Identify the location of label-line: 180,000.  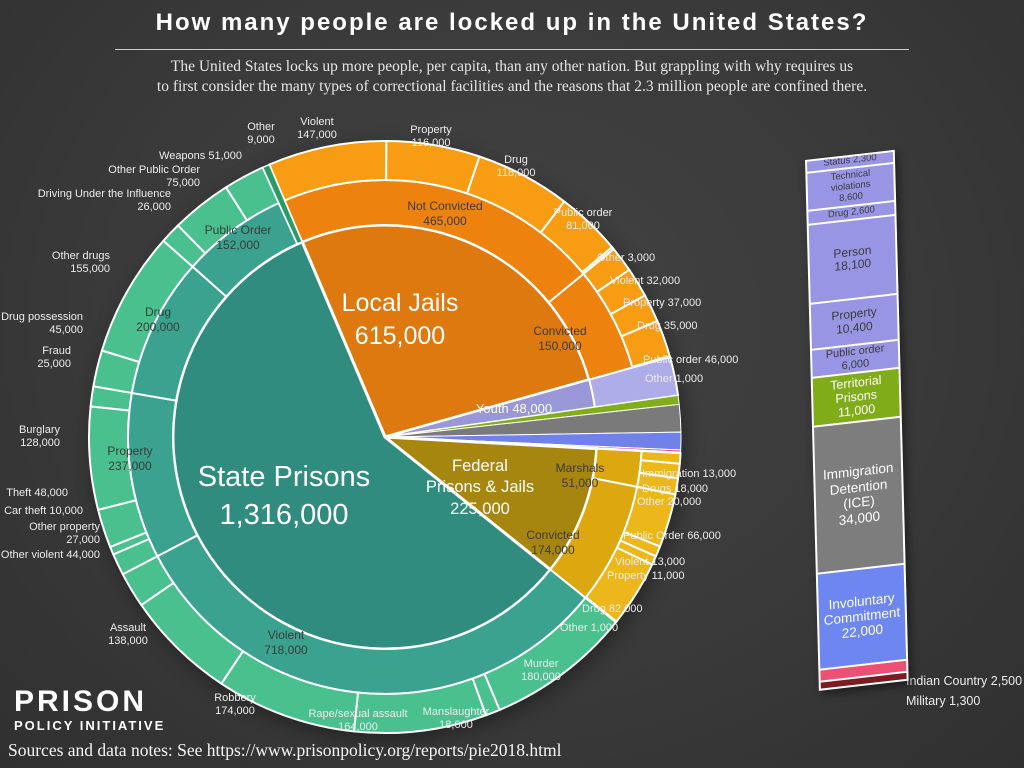
(541, 677).